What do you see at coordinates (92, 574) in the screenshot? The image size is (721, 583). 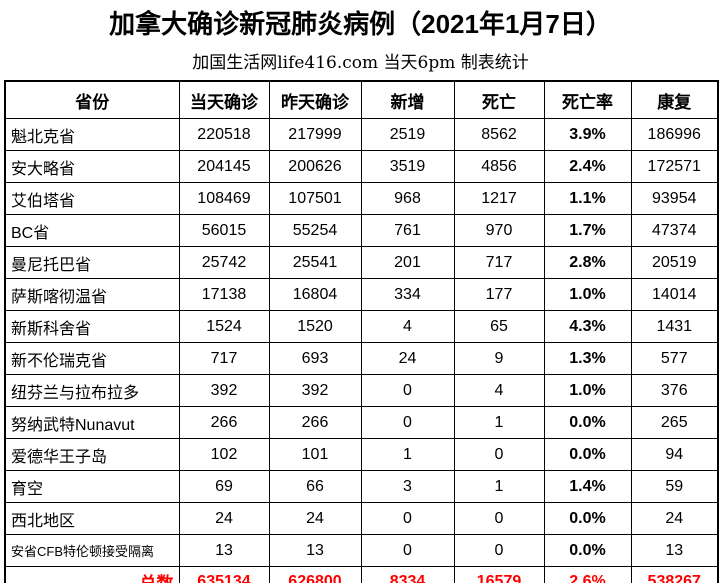 I see `total-label-cell: 总数` at bounding box center [92, 574].